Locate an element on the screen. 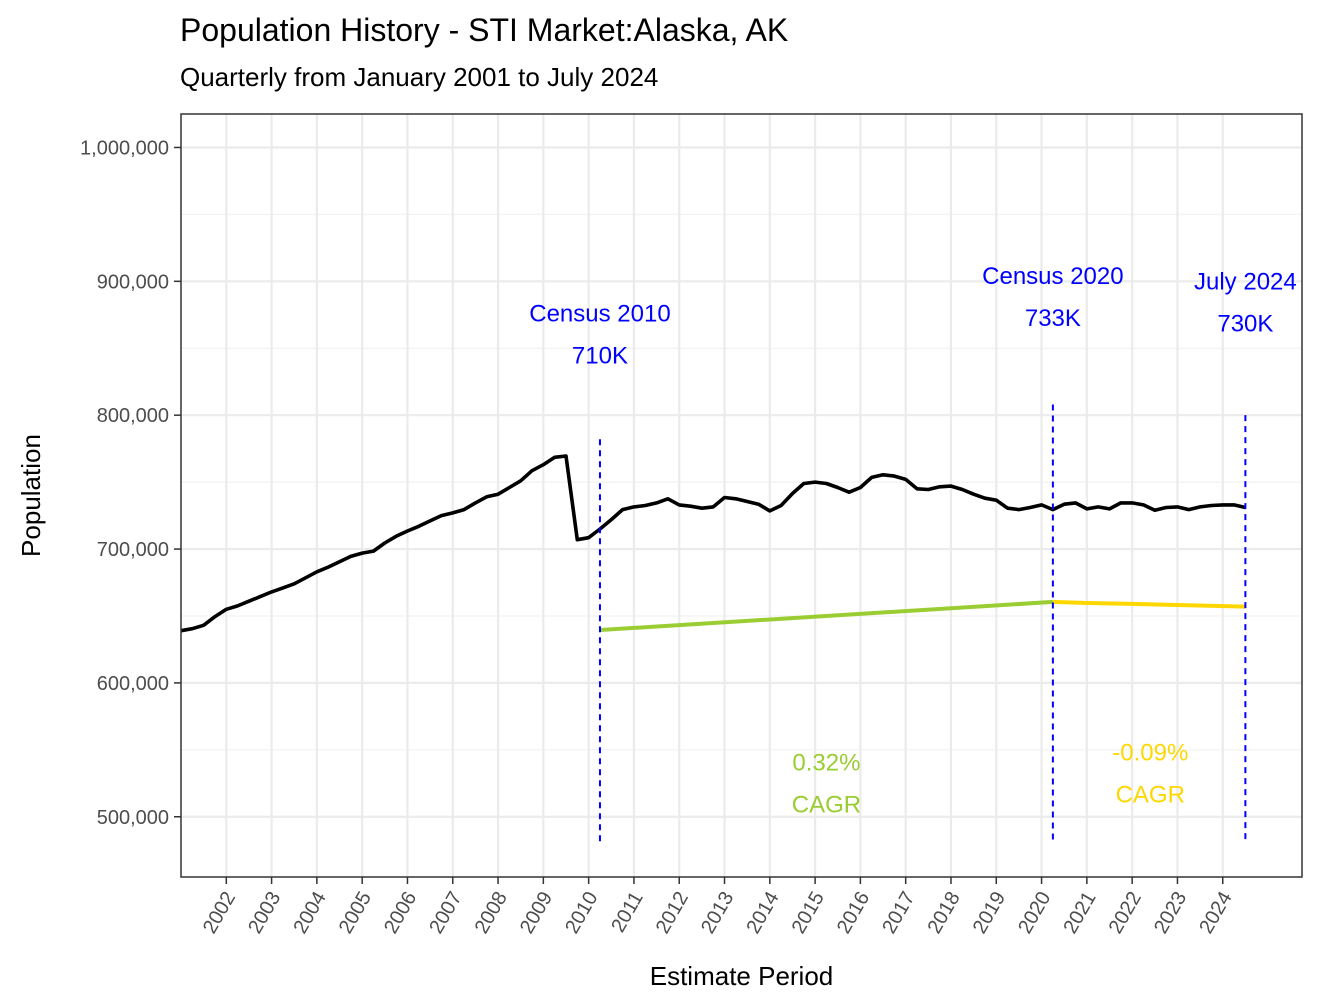  x-tick-label: 2019 is located at coordinates (989, 913).